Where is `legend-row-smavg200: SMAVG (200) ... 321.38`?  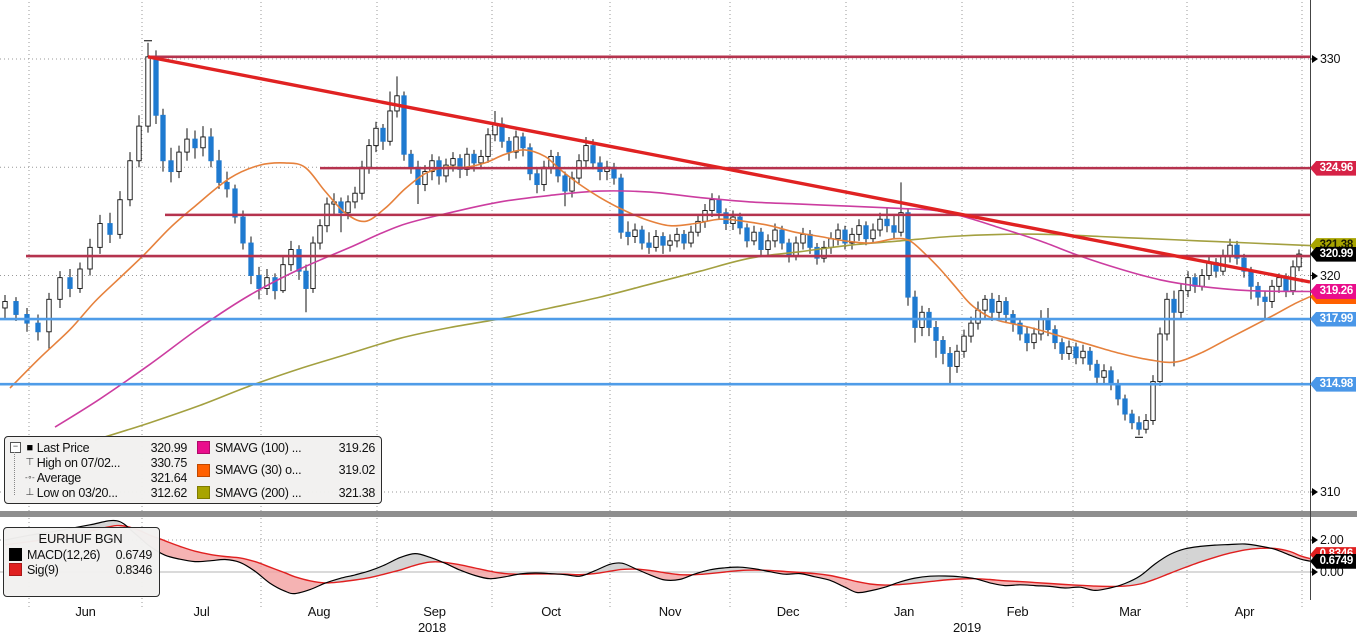 legend-row-smavg200: SMAVG (200) ... 321.38 is located at coordinates (286, 492).